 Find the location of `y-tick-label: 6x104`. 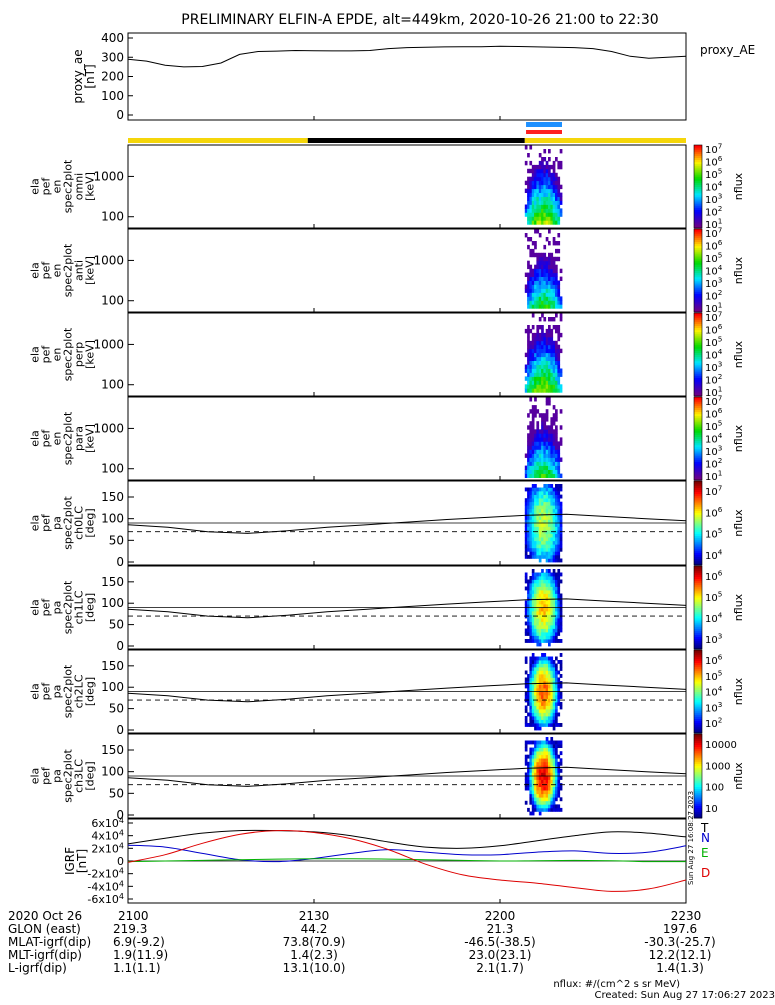

y-tick-label: 6x104 is located at coordinates (107, 823).